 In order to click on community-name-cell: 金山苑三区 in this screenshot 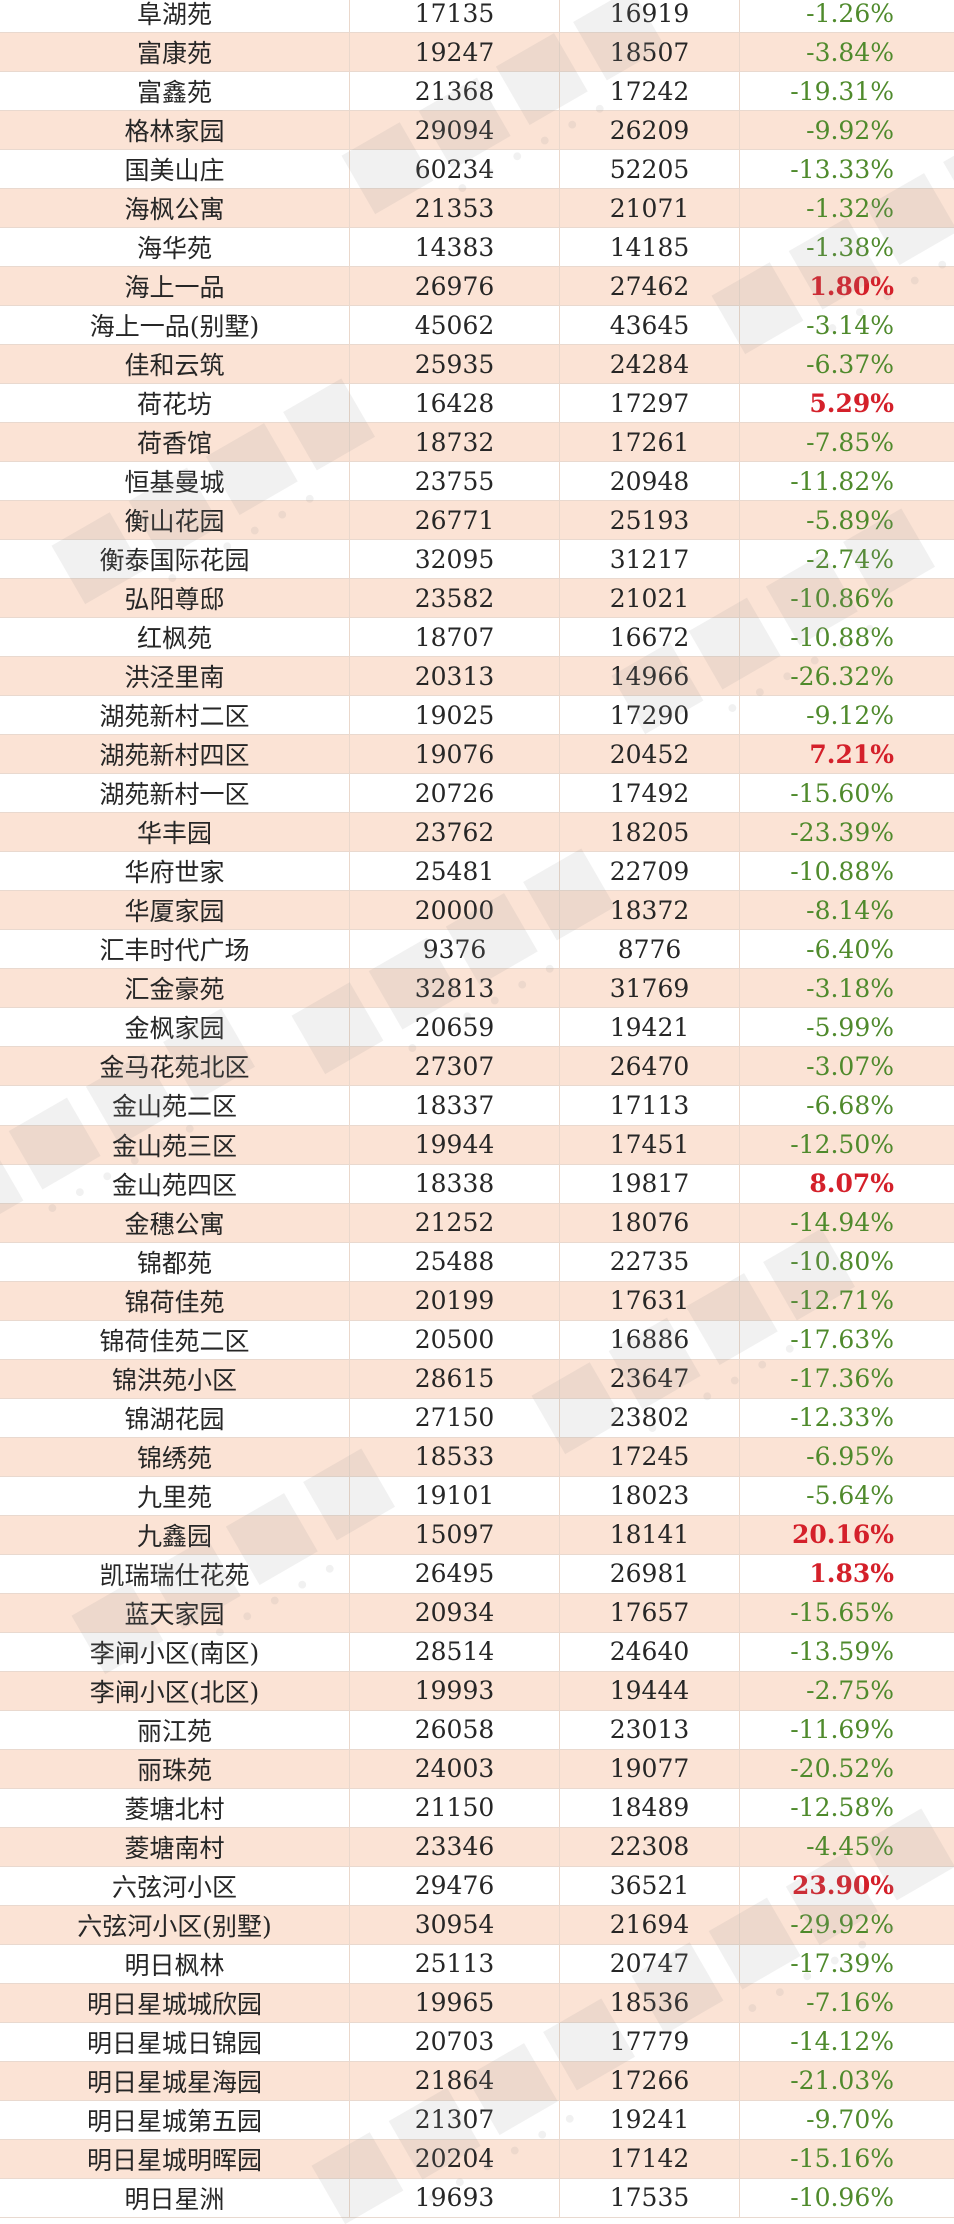, I will do `click(175, 1144)`.